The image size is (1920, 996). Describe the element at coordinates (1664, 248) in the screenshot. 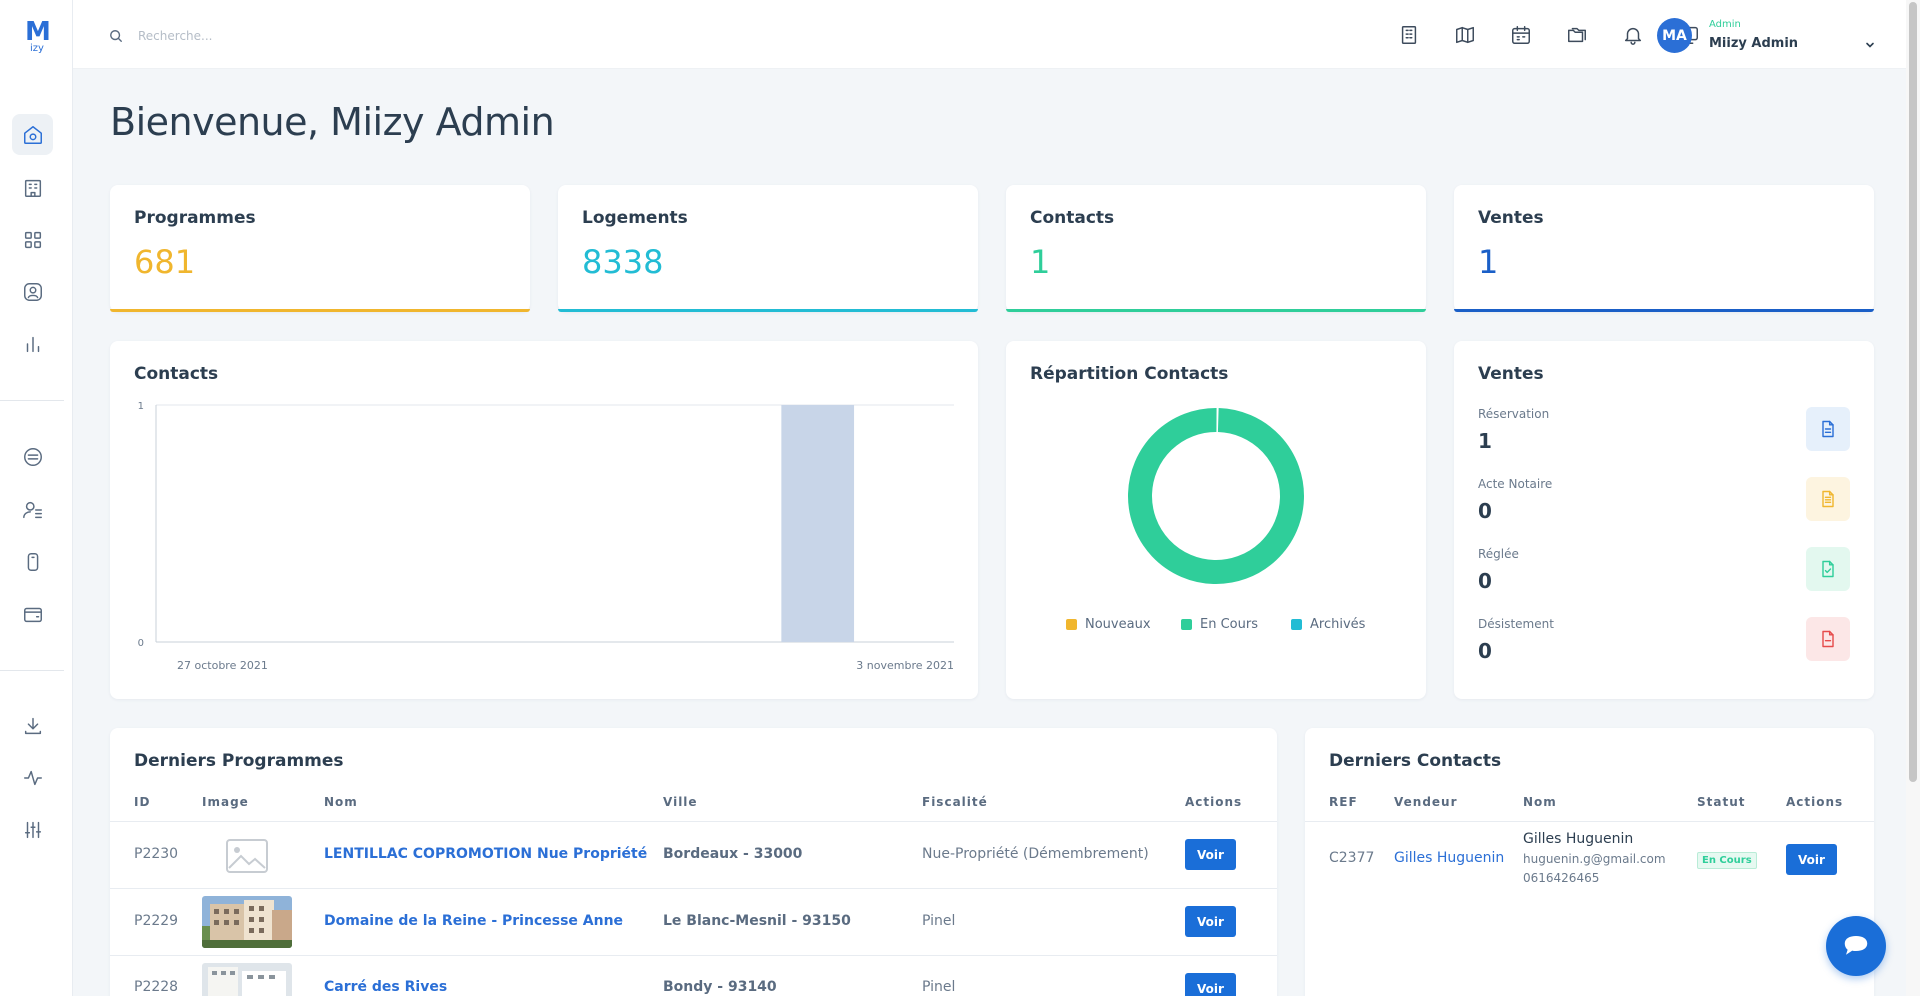

I see `stat-card-ventes: Ventes 1` at that location.